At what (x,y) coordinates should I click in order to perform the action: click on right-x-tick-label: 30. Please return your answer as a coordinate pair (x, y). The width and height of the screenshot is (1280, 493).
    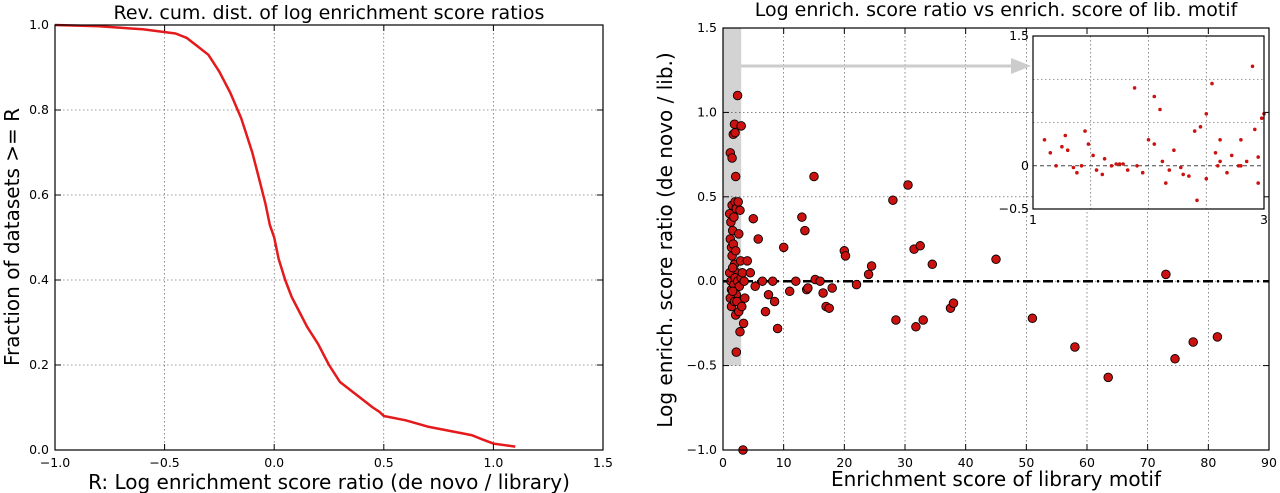
    Looking at the image, I should click on (905, 462).